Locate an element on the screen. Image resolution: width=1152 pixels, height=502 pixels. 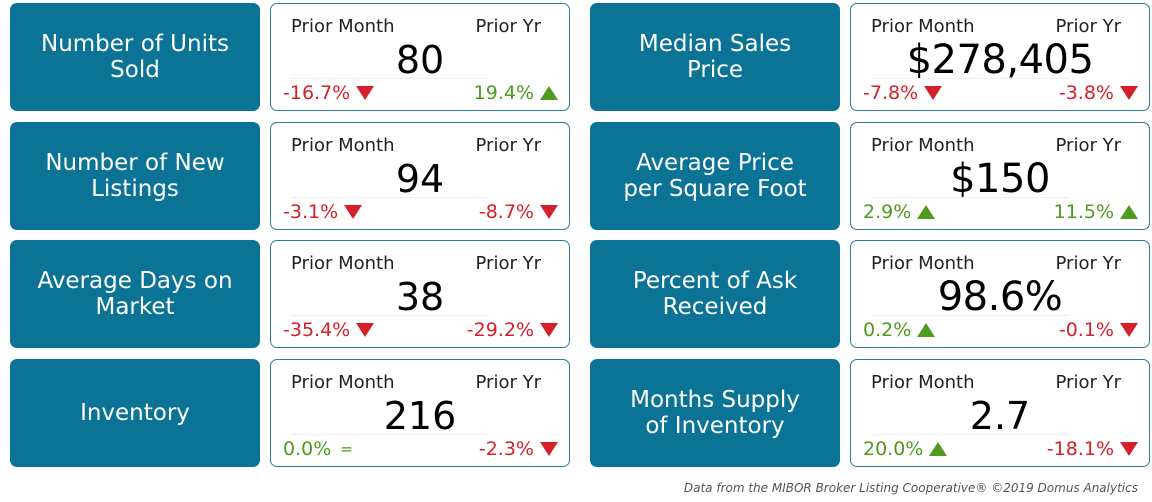
metric-stat-box: Prior Month Prior Yr 98.6% 0.2% -0.1% is located at coordinates (1000, 294).